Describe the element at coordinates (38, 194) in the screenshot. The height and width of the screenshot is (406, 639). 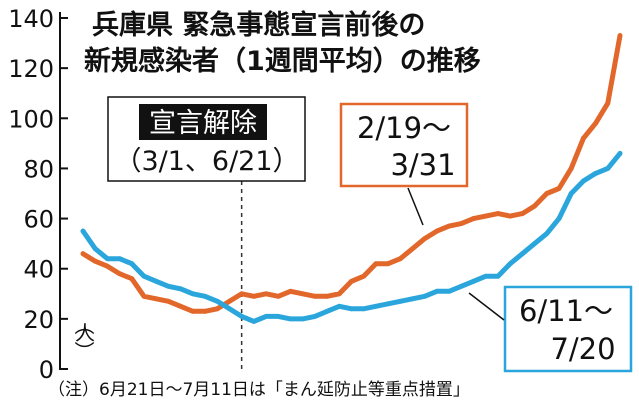
I see `y-axis-ticks: 0 20 40 60 80 100 120 140` at that location.